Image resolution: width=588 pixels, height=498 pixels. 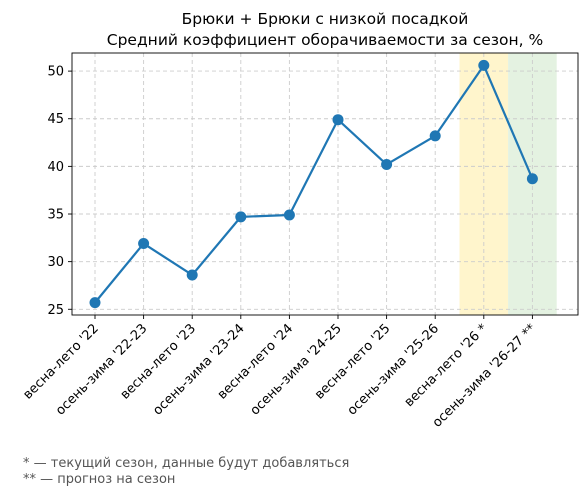 What do you see at coordinates (55, 167) in the screenshot?
I see `y-tick-label-3: 40` at bounding box center [55, 167].